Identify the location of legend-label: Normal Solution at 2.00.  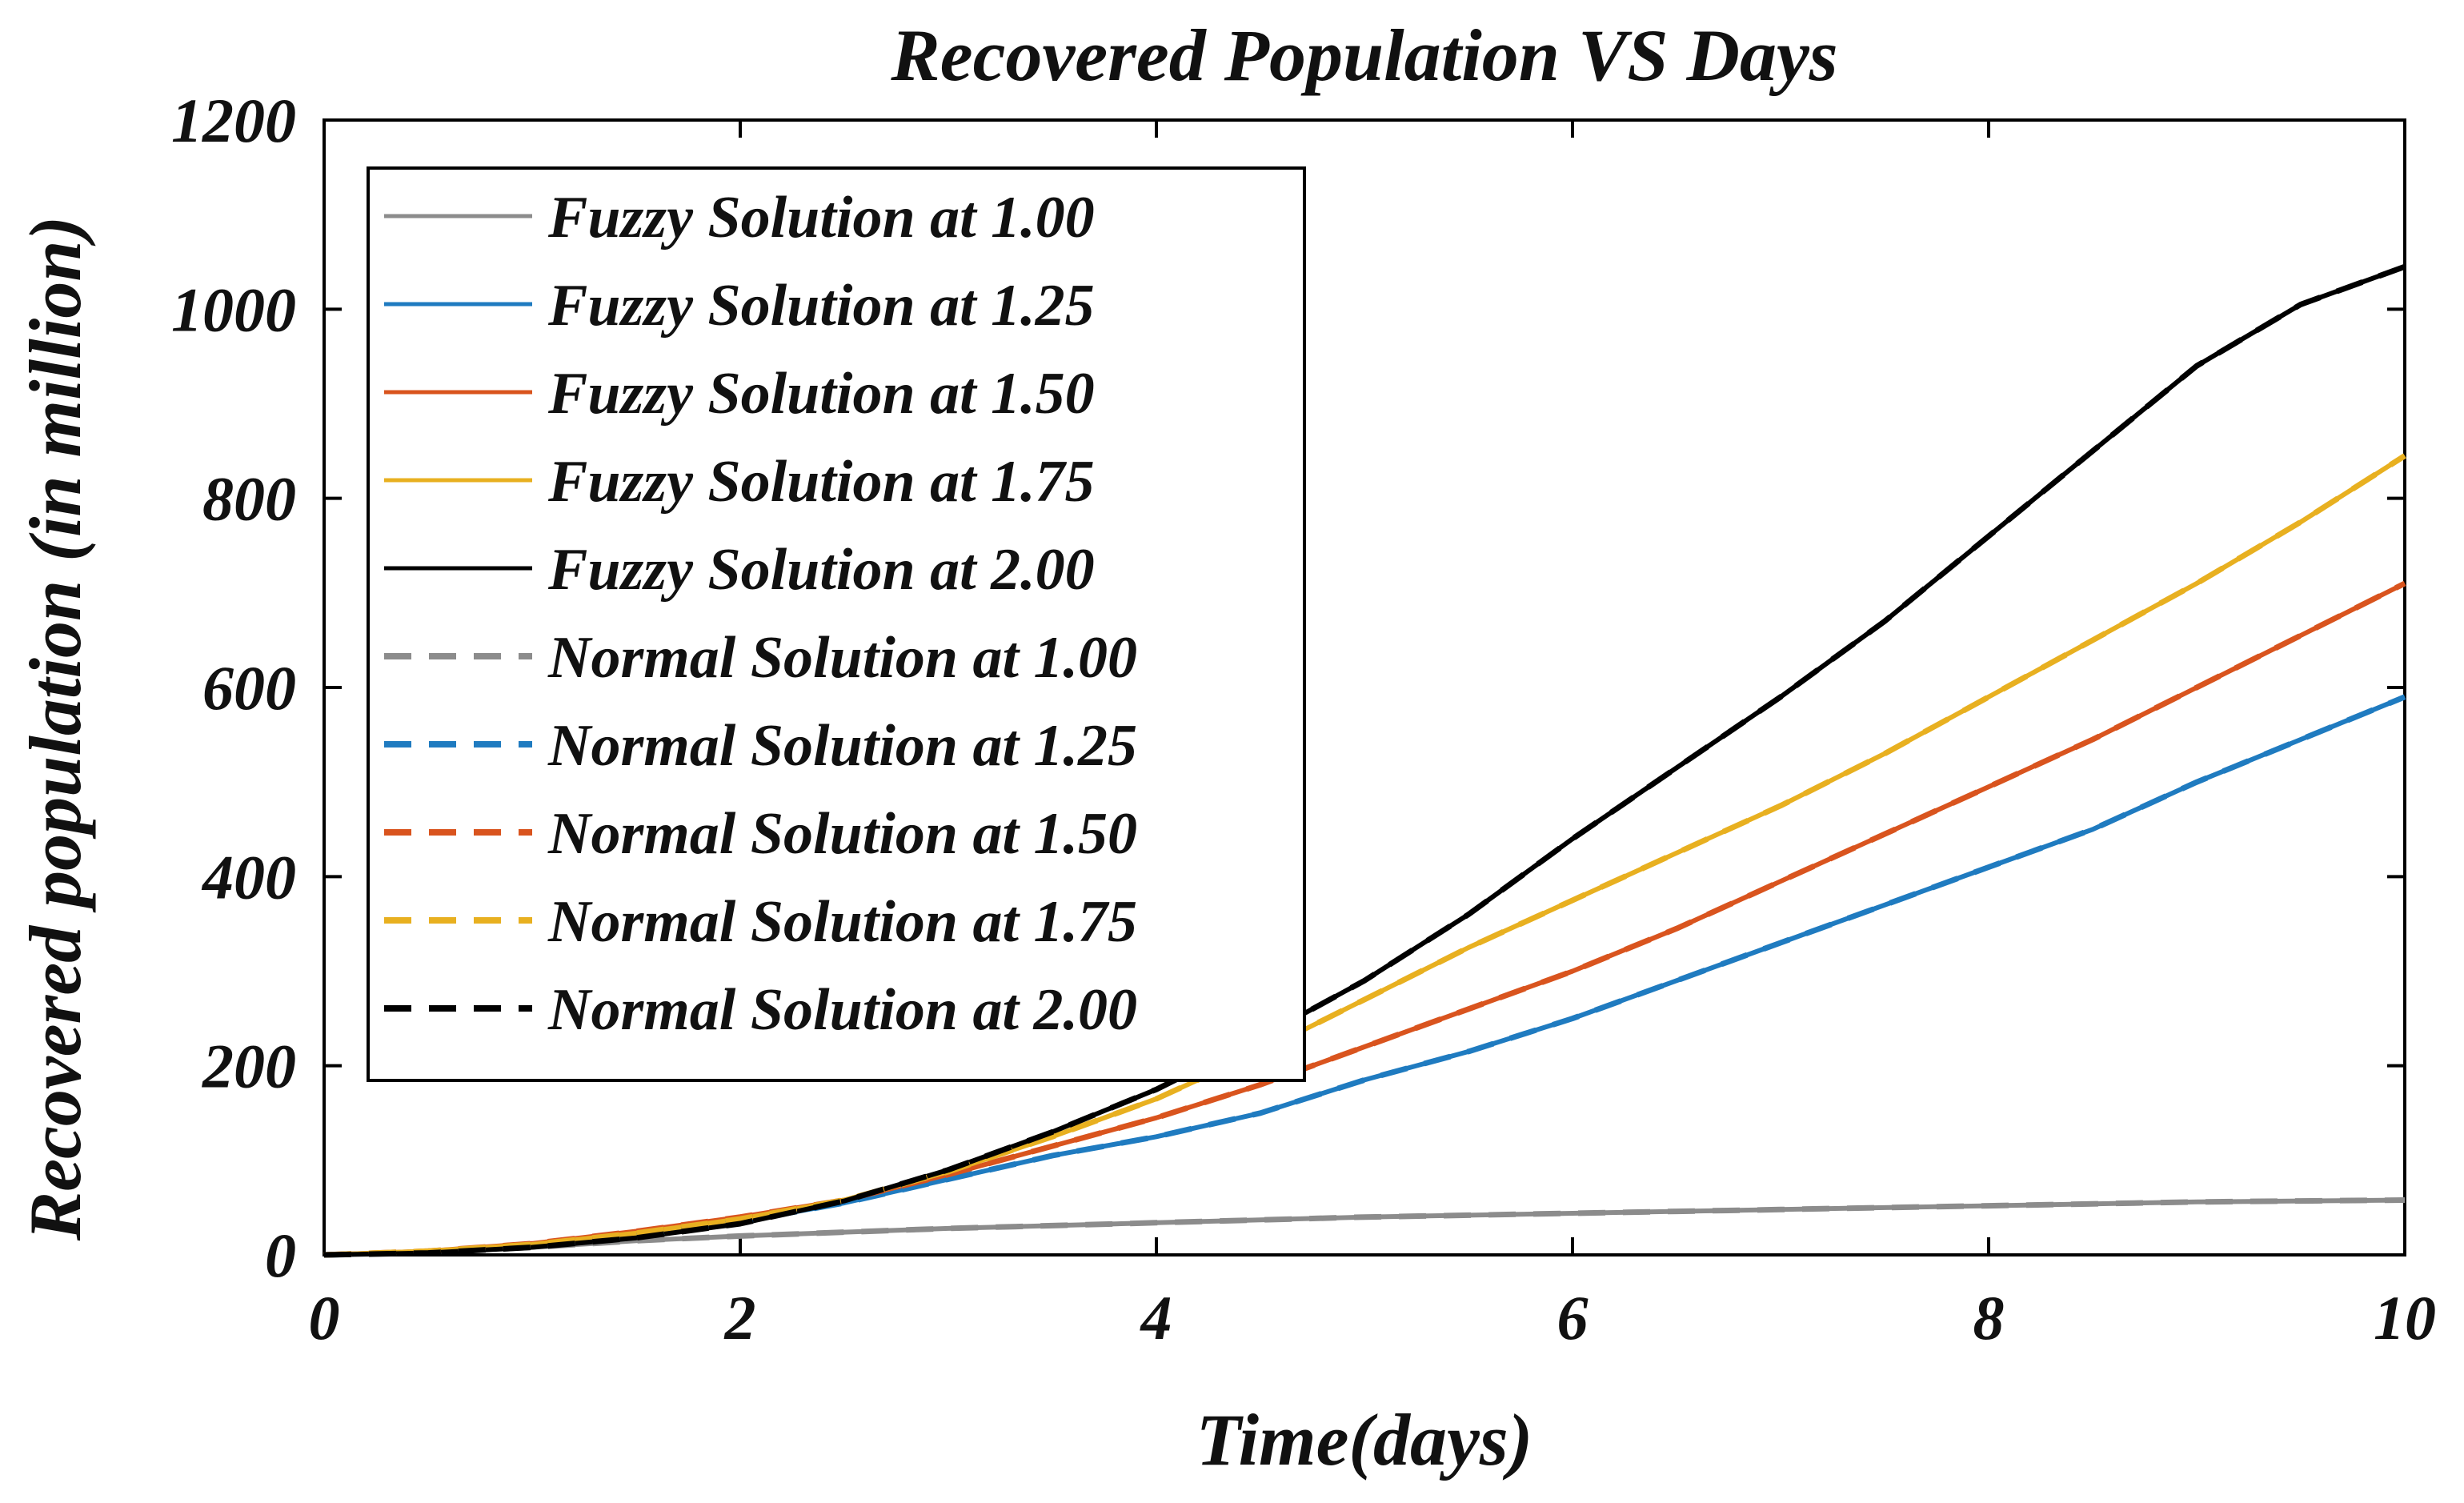
(842, 1010).